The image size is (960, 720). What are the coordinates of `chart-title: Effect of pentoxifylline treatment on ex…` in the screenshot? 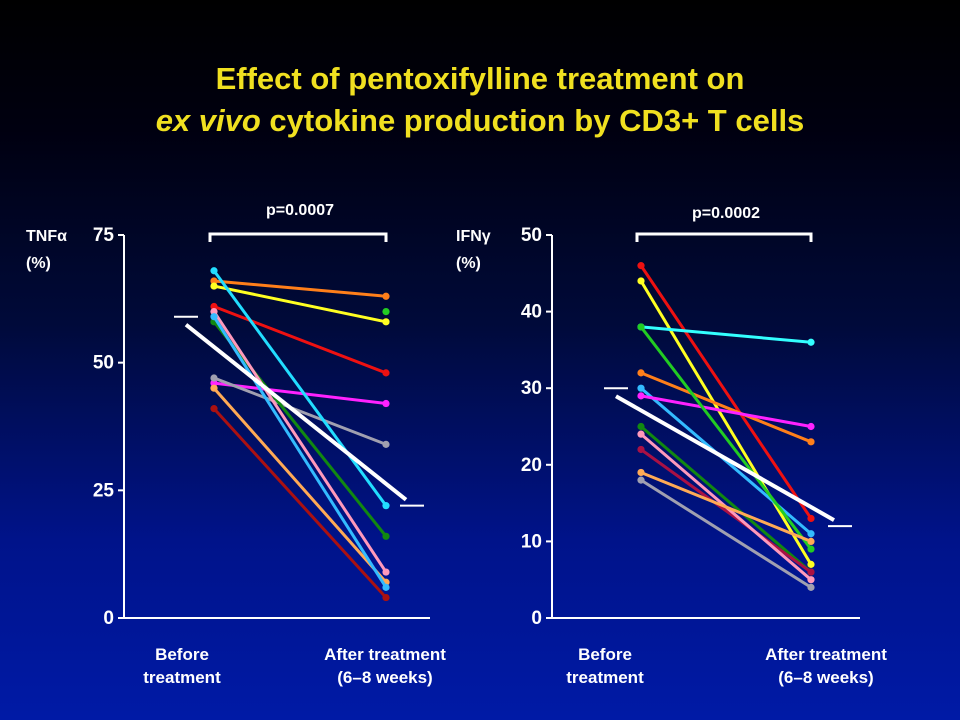 It's located at (480, 100).